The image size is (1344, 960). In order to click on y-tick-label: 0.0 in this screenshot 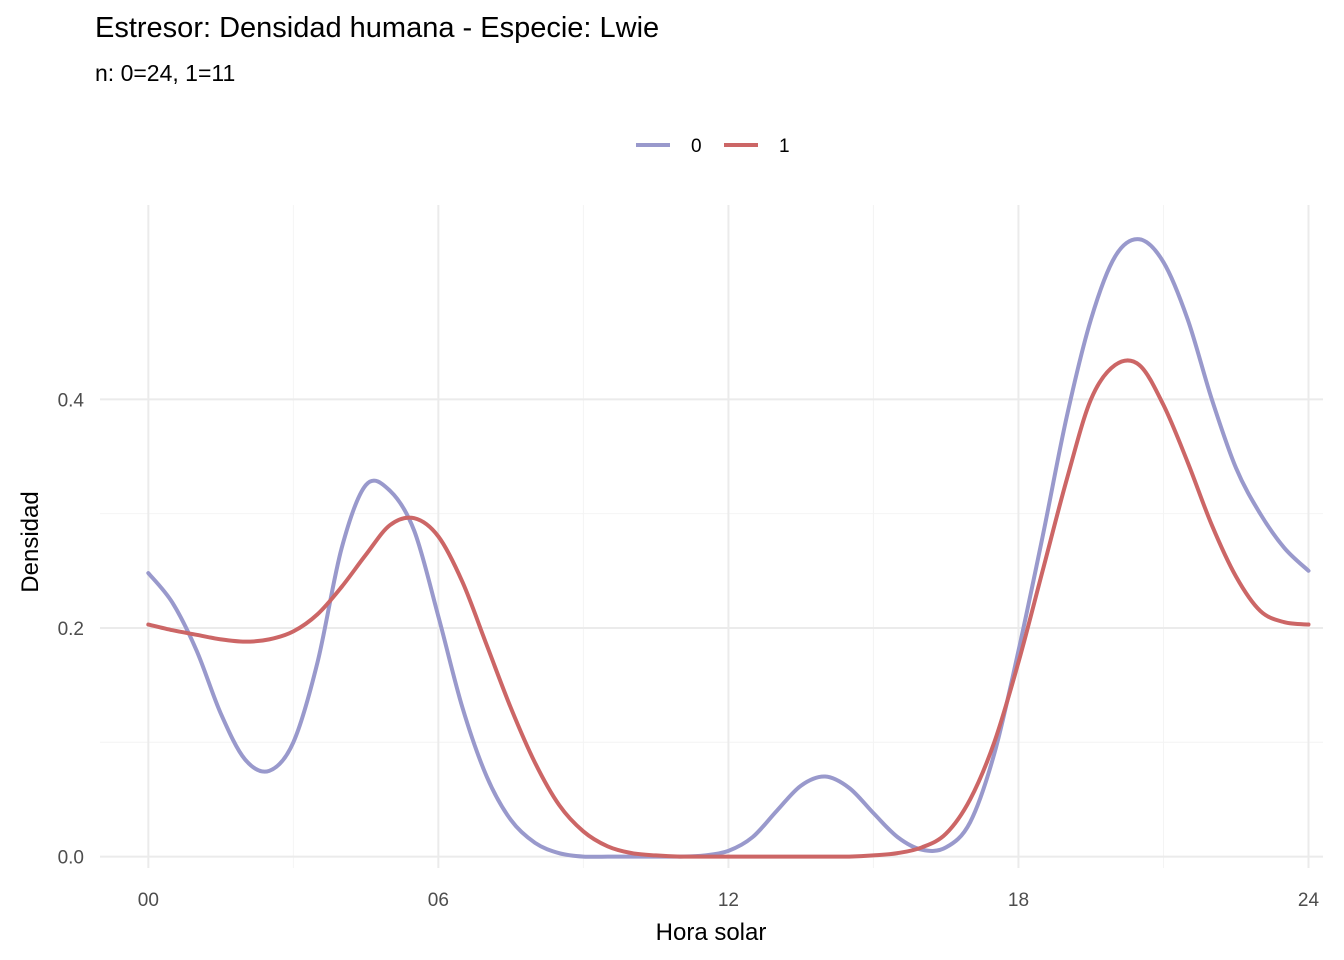, I will do `click(71, 858)`.